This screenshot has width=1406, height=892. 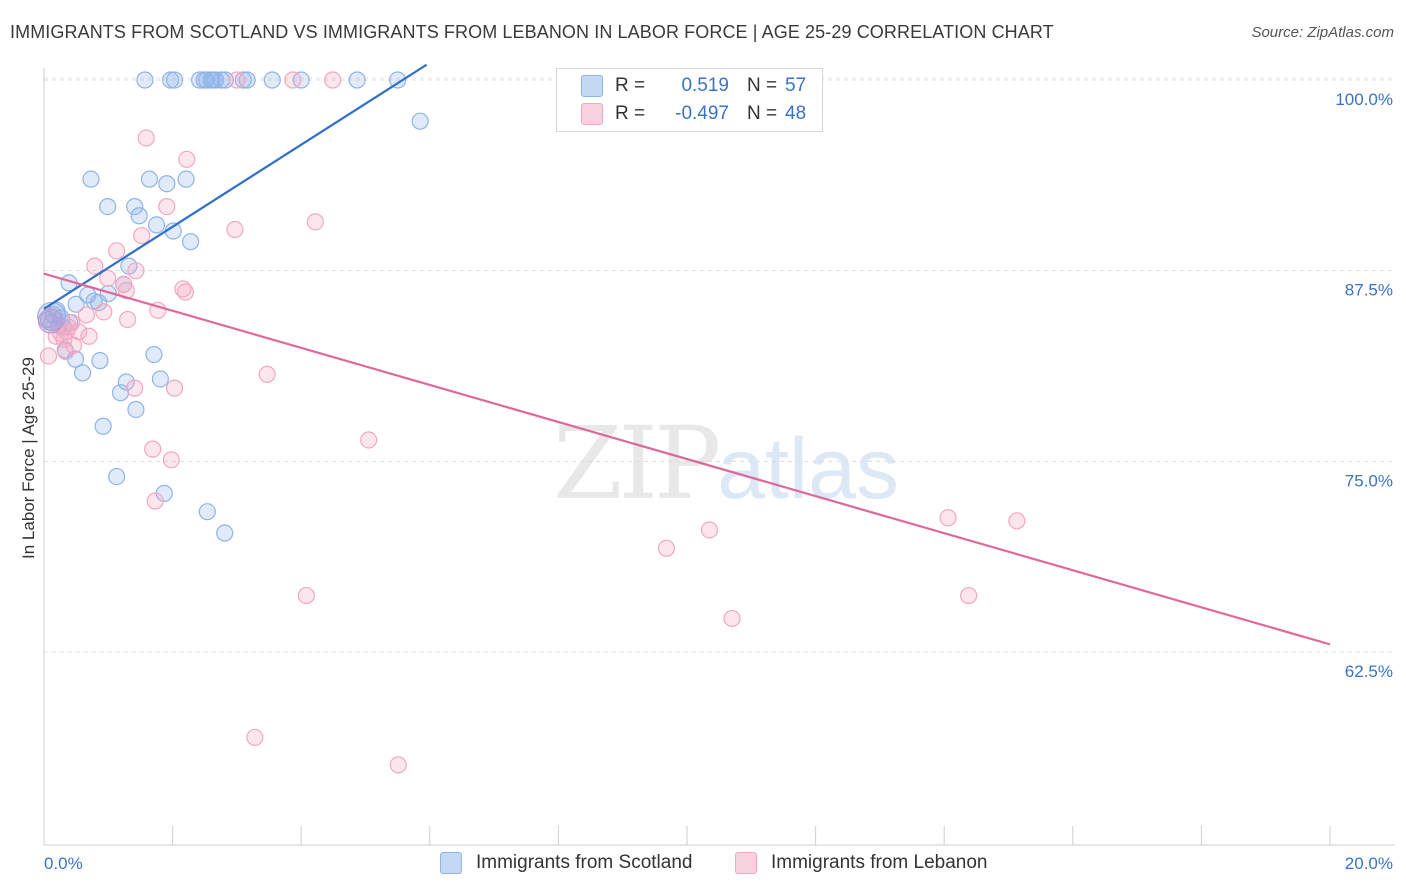 What do you see at coordinates (693, 86) in the screenshot?
I see `stats-legend-row-scotland: R = 0.519 N = 57` at bounding box center [693, 86].